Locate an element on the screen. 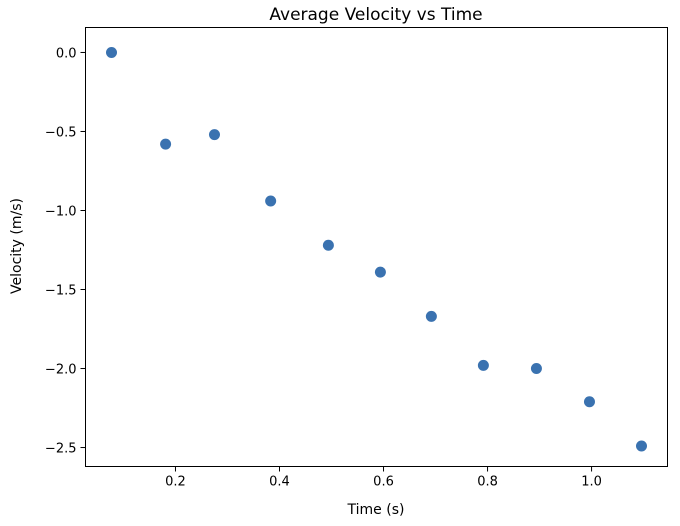  y-tick-label: −2.5 is located at coordinates (61, 449).